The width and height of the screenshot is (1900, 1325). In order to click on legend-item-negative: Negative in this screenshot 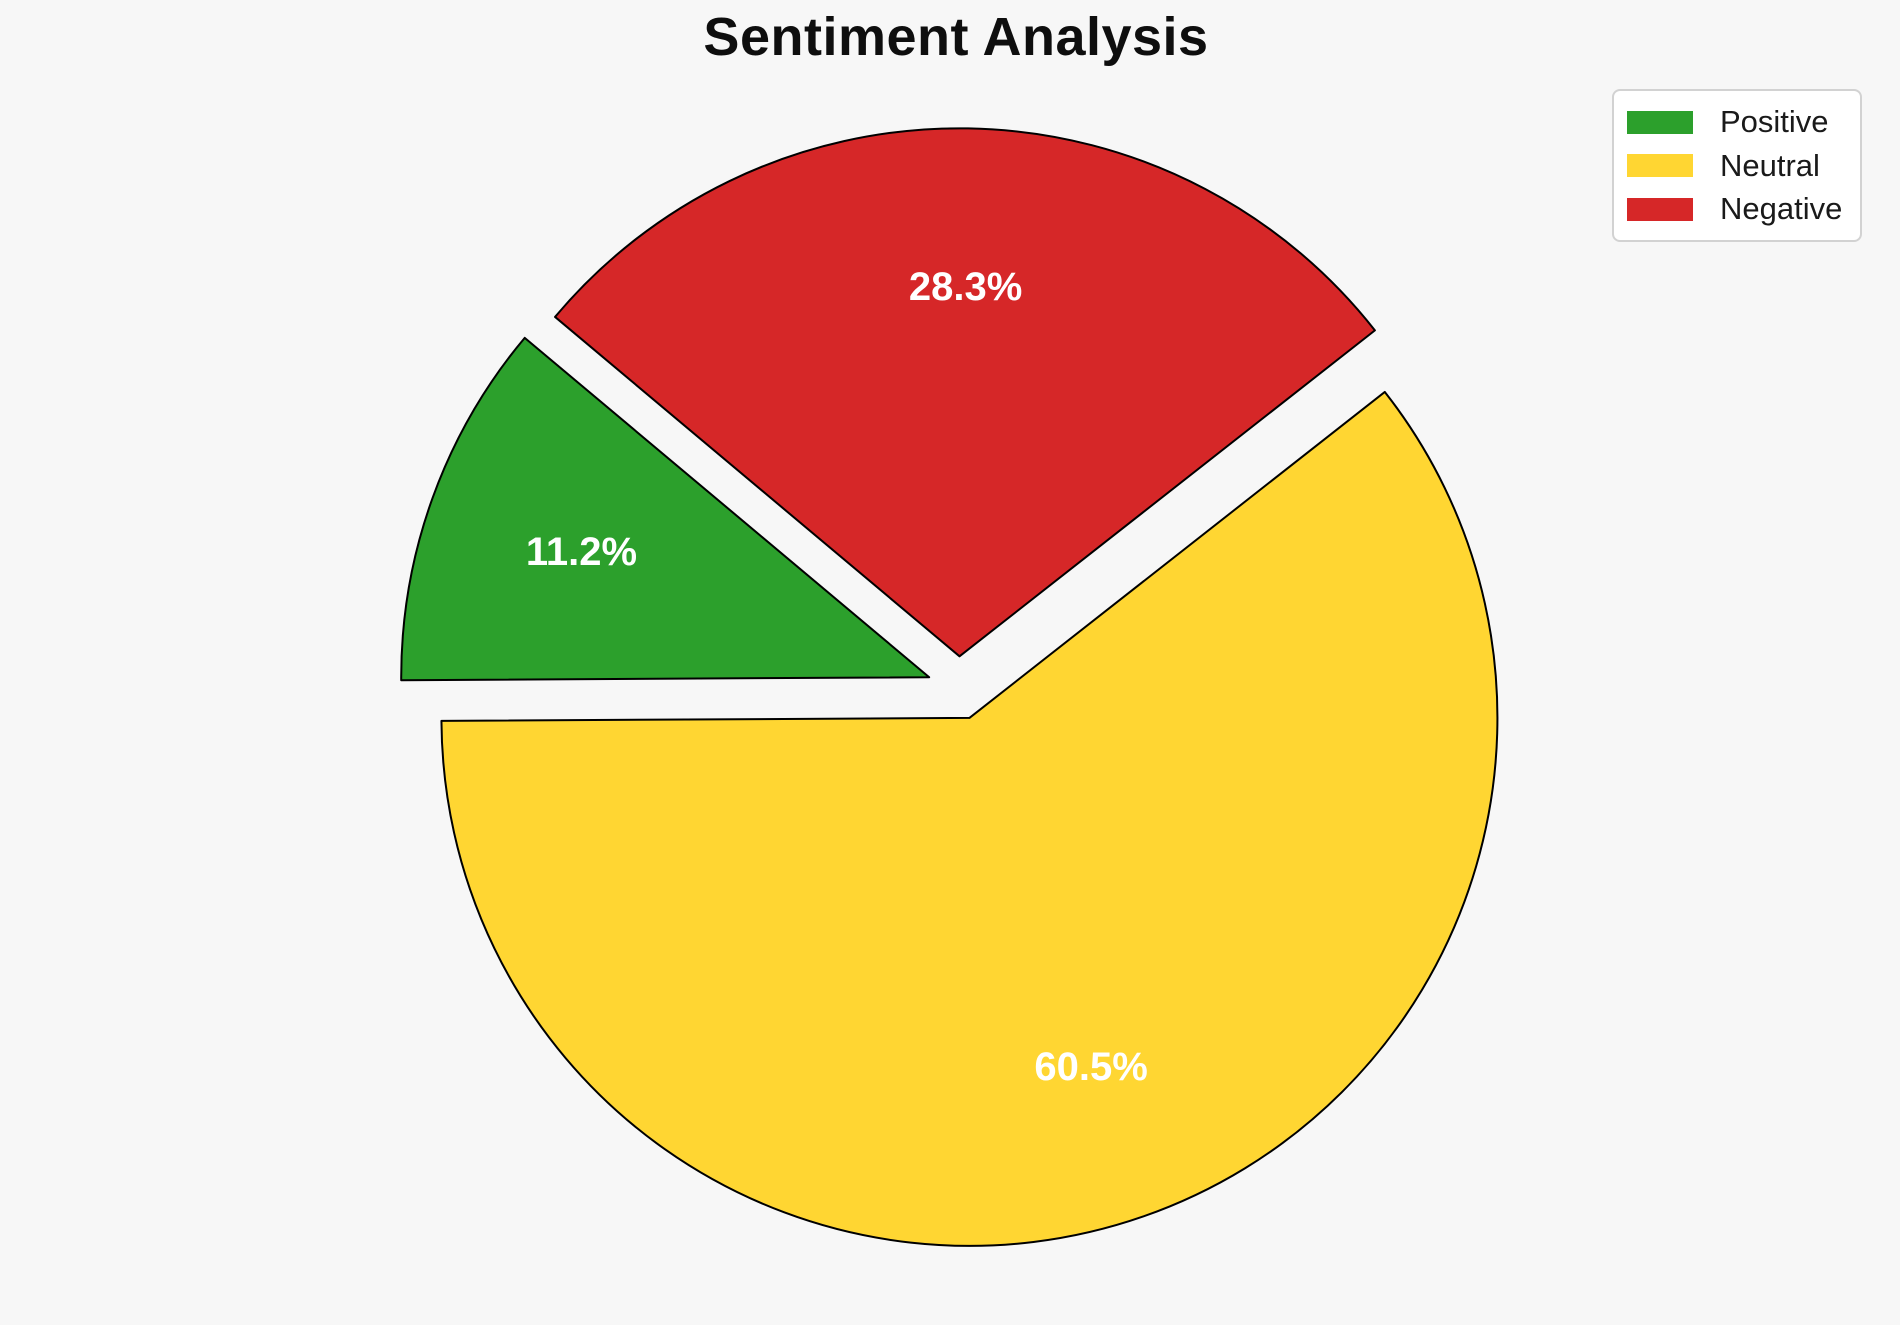, I will do `click(1743, 209)`.